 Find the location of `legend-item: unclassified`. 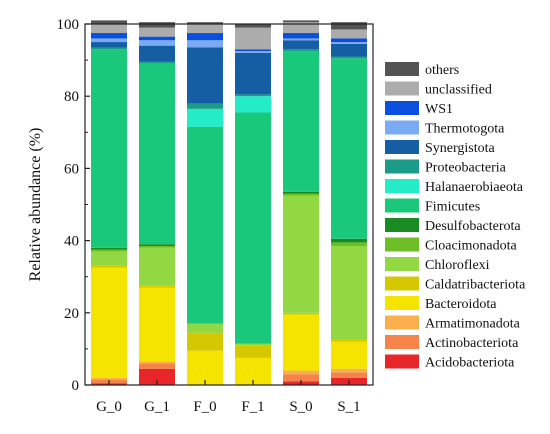

legend-item: unclassified is located at coordinates (438, 89).